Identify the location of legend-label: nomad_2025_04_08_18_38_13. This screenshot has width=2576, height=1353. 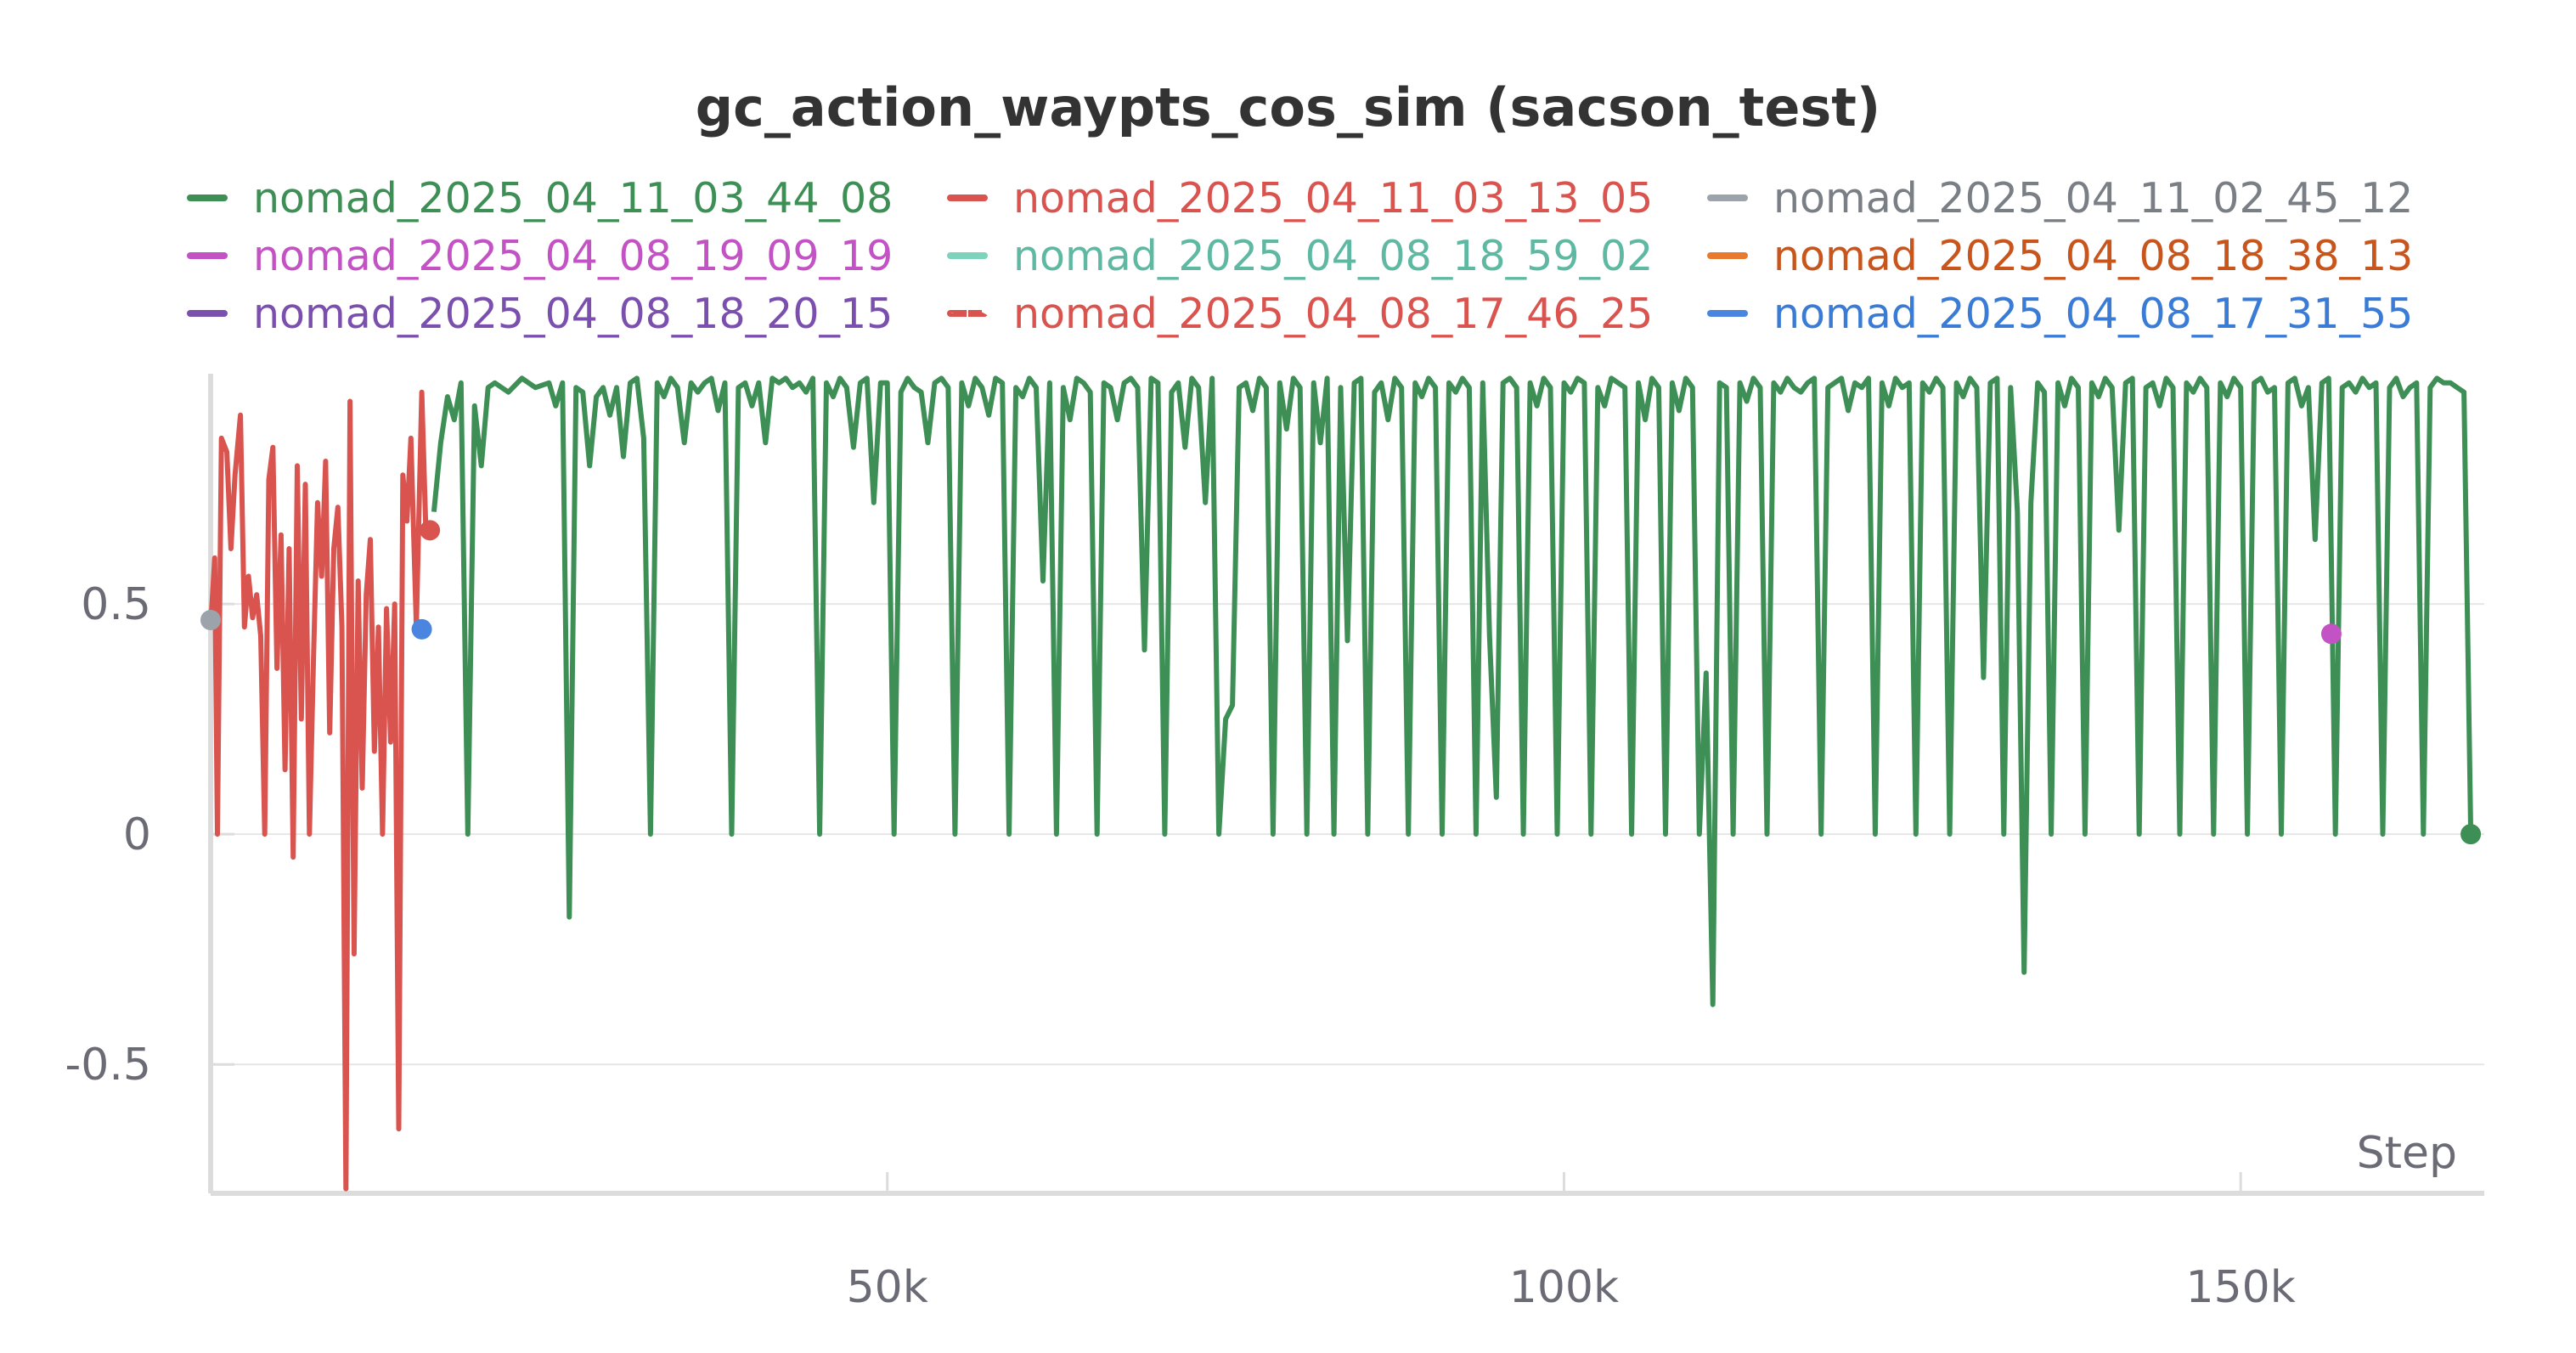
(2093, 256).